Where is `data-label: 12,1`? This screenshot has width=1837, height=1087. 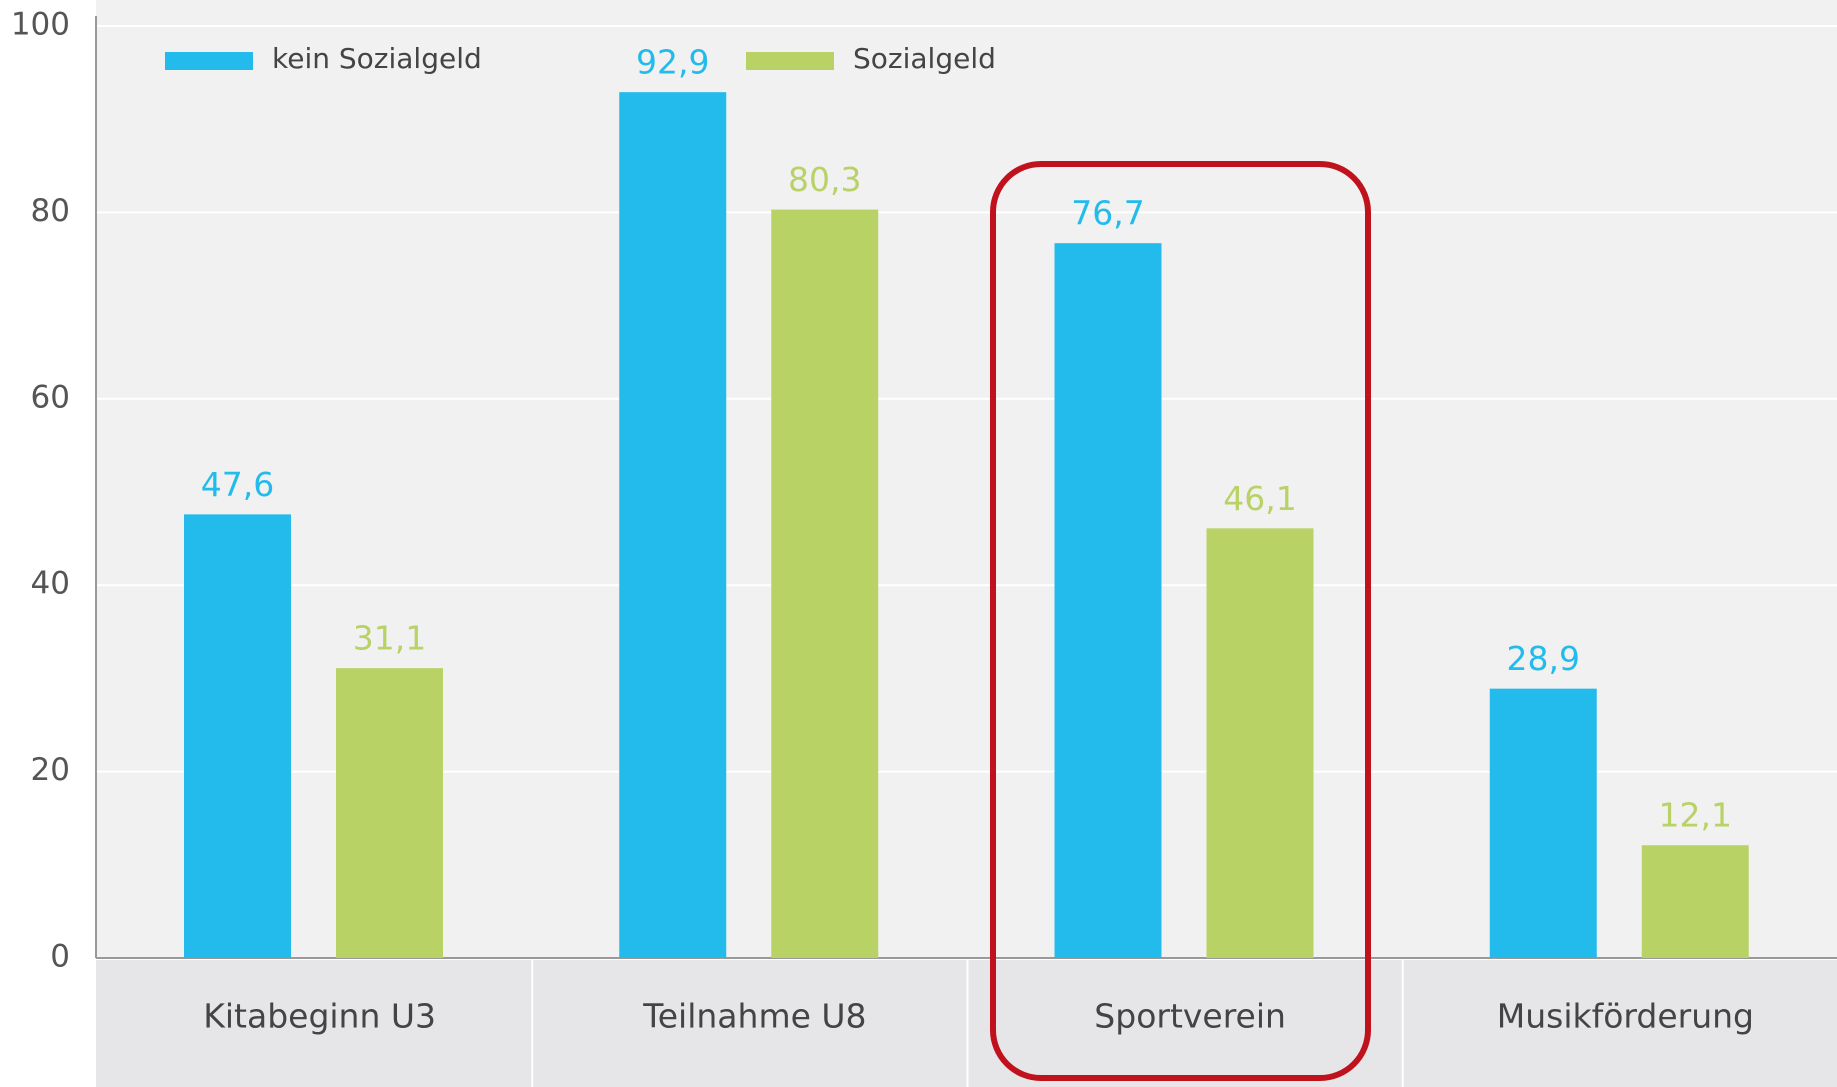
data-label: 12,1 is located at coordinates (1695, 815).